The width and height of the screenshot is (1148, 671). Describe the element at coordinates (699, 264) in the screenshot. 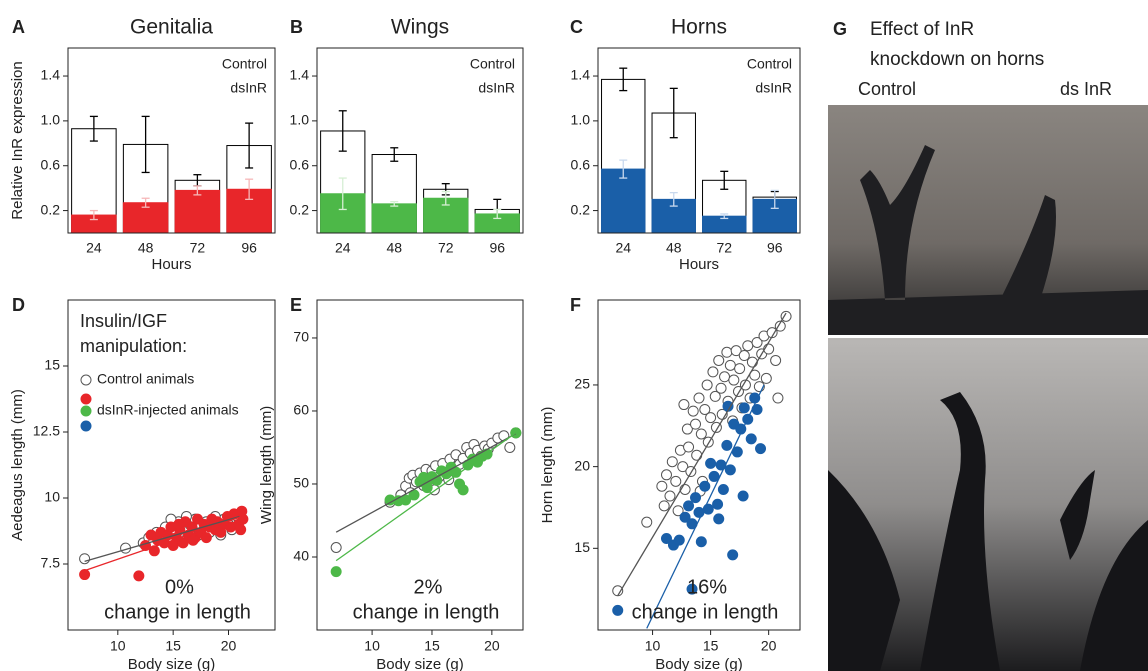

I see `x-axis-label: Hours` at that location.